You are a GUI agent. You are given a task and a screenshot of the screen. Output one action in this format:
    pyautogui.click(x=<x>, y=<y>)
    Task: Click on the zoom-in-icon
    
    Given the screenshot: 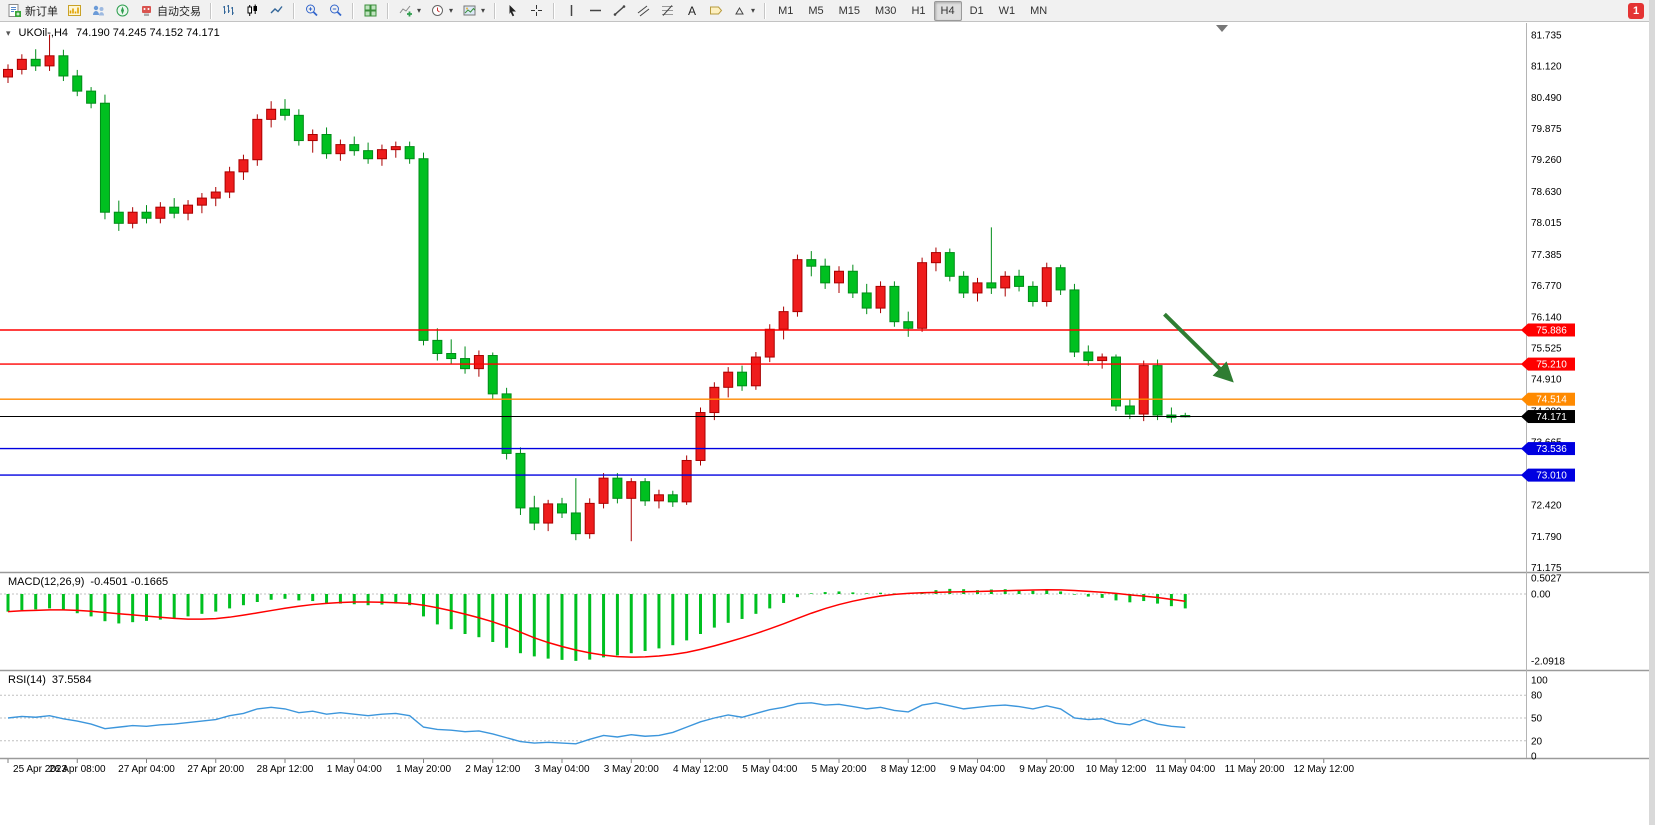 What is the action you would take?
    pyautogui.click(x=312, y=10)
    